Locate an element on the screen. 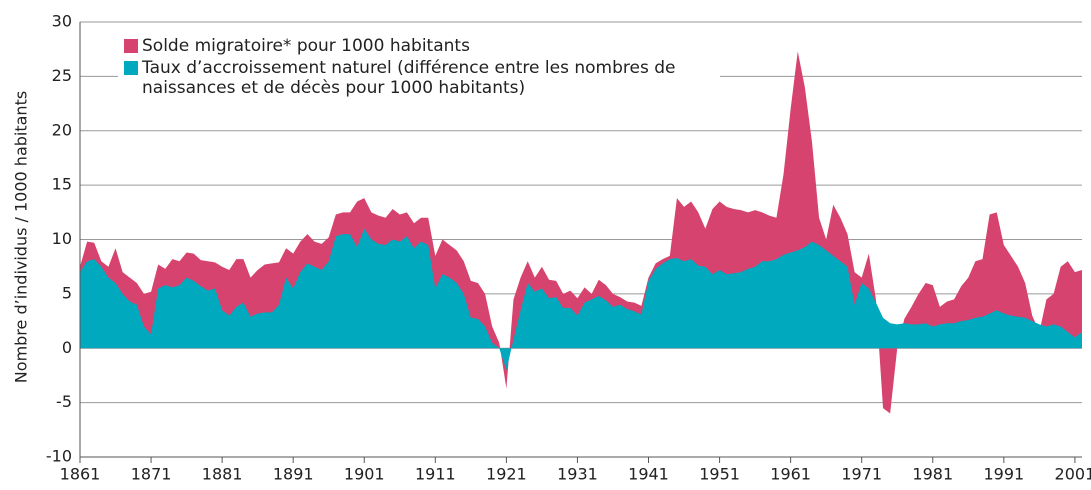  y-tick-label: 15 is located at coordinates (62, 184).